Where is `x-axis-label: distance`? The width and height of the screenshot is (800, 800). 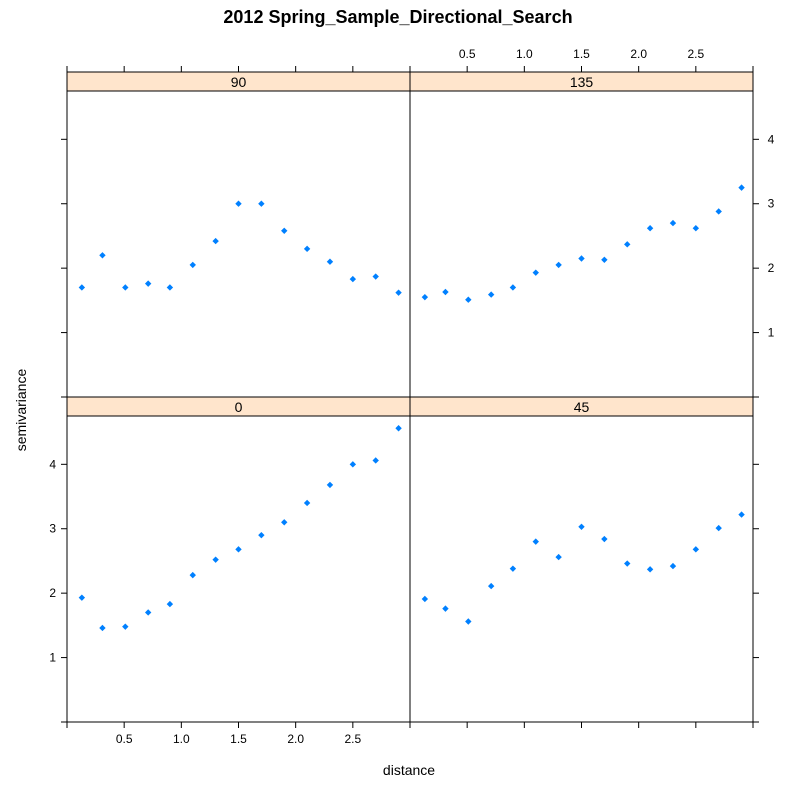
x-axis-label: distance is located at coordinates (409, 770).